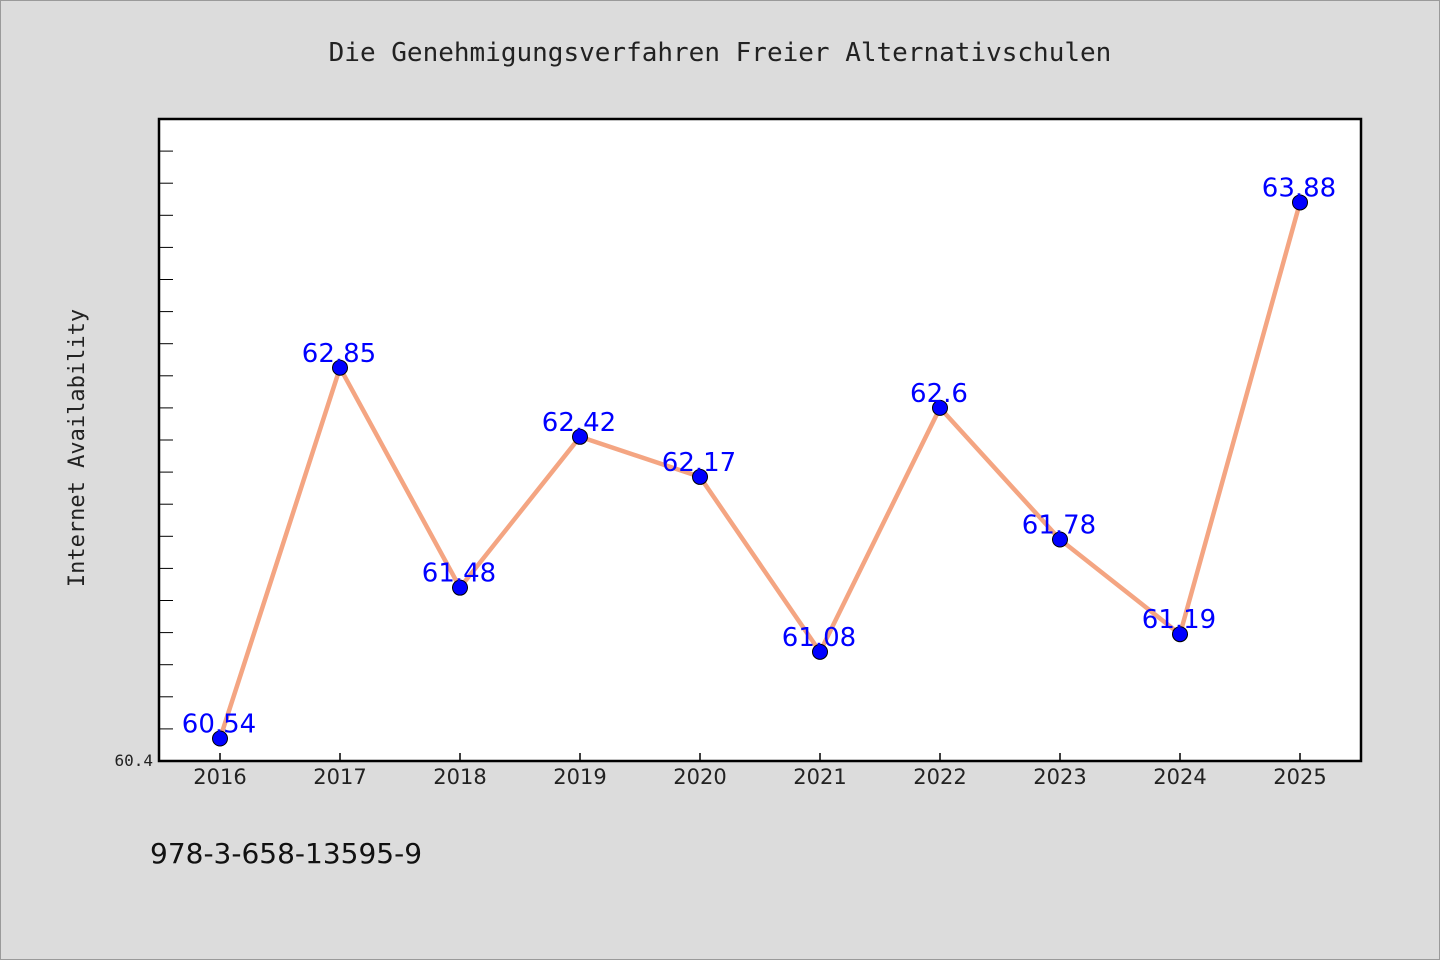  Describe the element at coordinates (1299, 777) in the screenshot. I see `x-tick-label: 2025` at that location.